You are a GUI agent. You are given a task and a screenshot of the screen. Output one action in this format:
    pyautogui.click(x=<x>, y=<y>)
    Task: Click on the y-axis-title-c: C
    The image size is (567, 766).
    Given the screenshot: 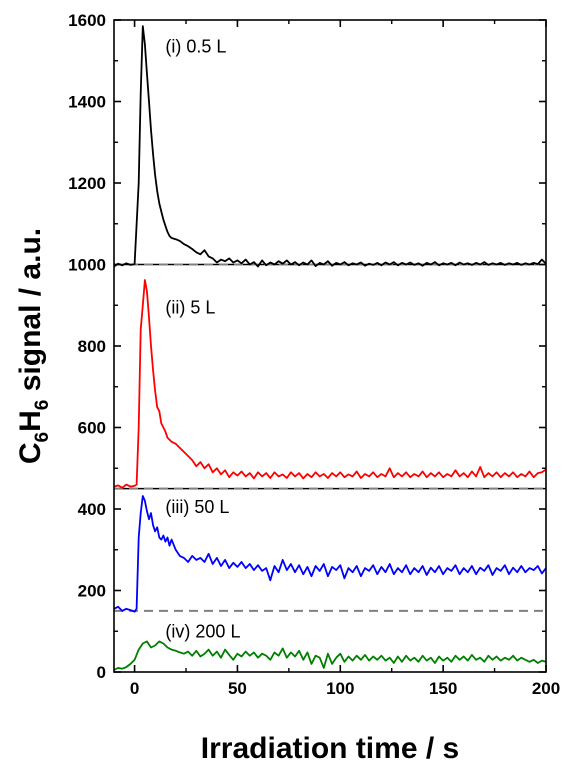 What is the action you would take?
    pyautogui.click(x=30, y=453)
    